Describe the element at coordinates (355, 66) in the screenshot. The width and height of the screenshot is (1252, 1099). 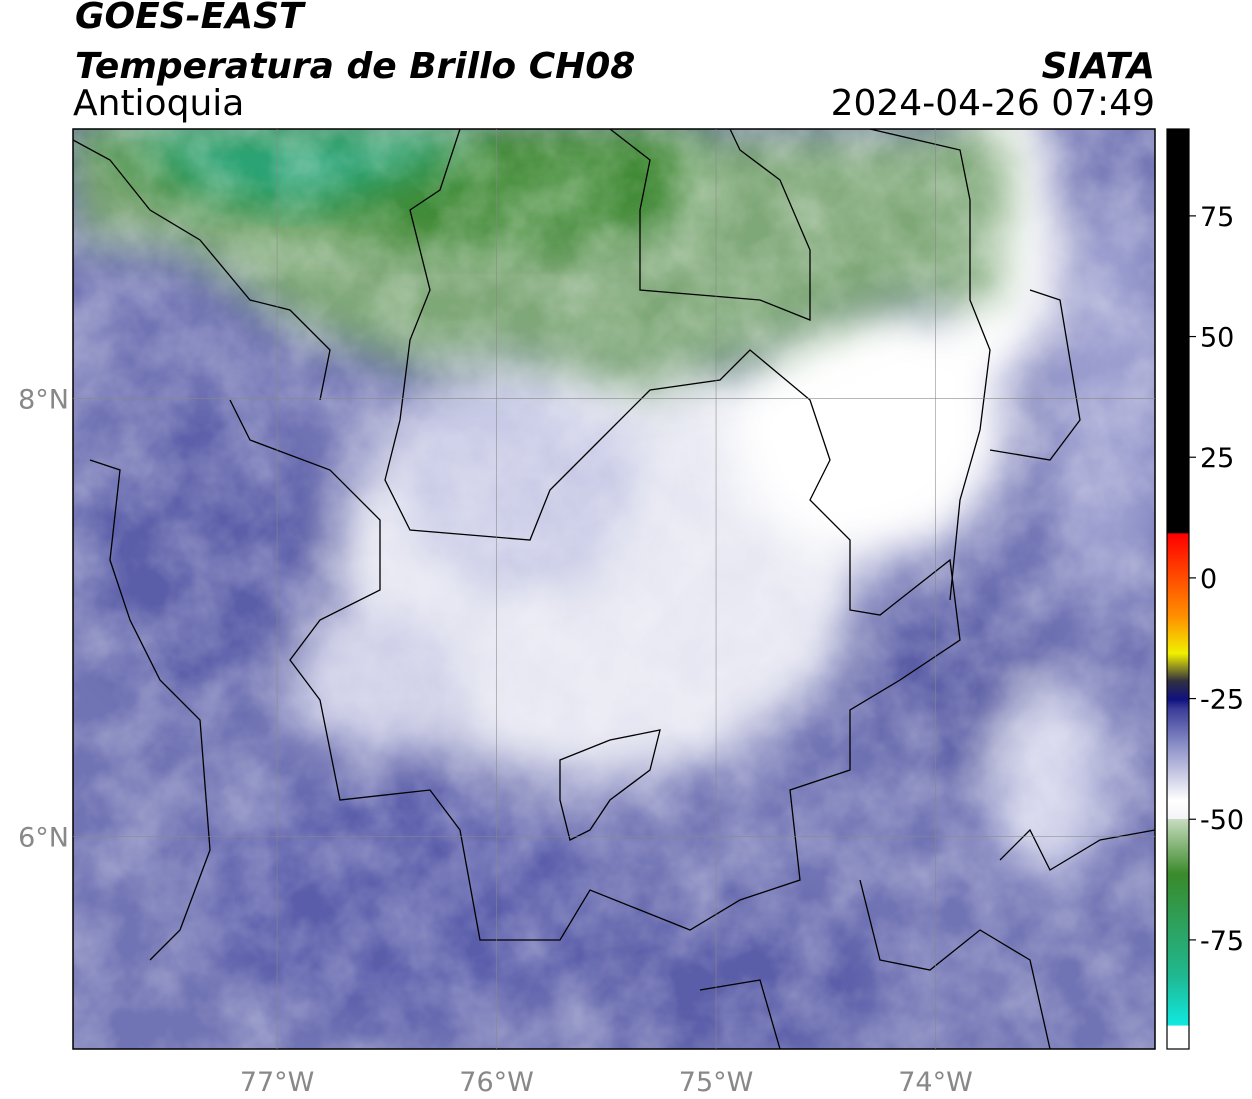
I see `subtitle: Temperatura de Brillo CH08` at that location.